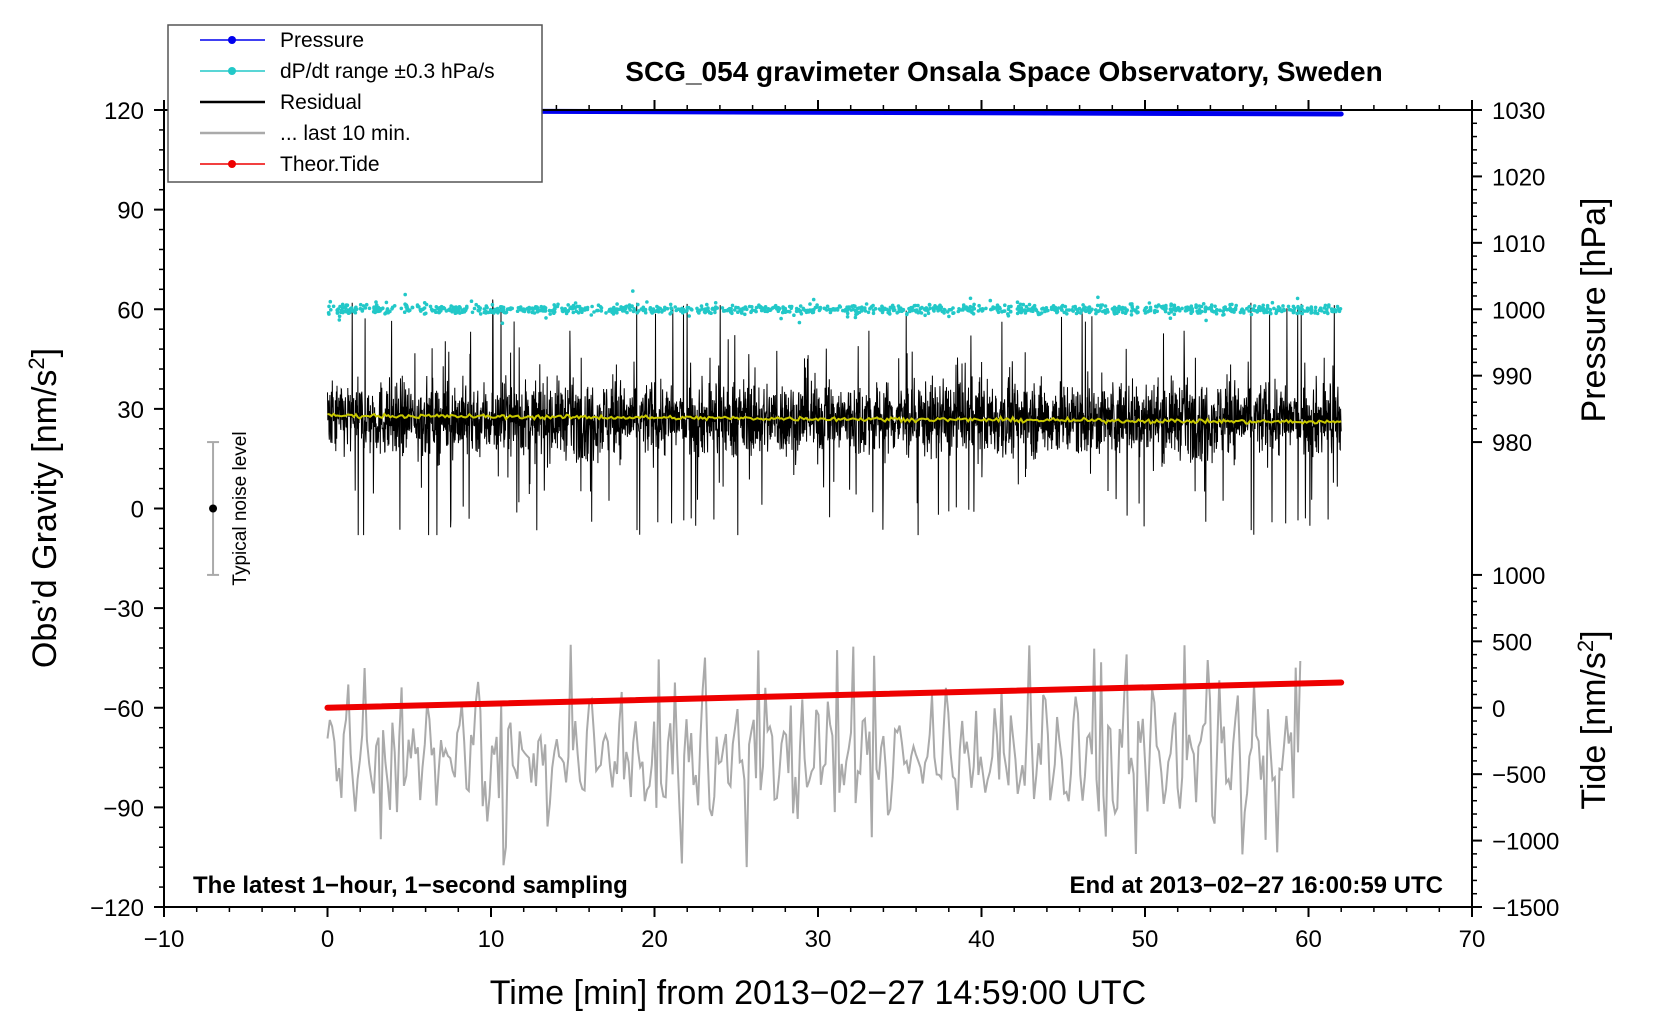  Describe the element at coordinates (124, 111) in the screenshot. I see `y-left-tick-label: 120` at that location.